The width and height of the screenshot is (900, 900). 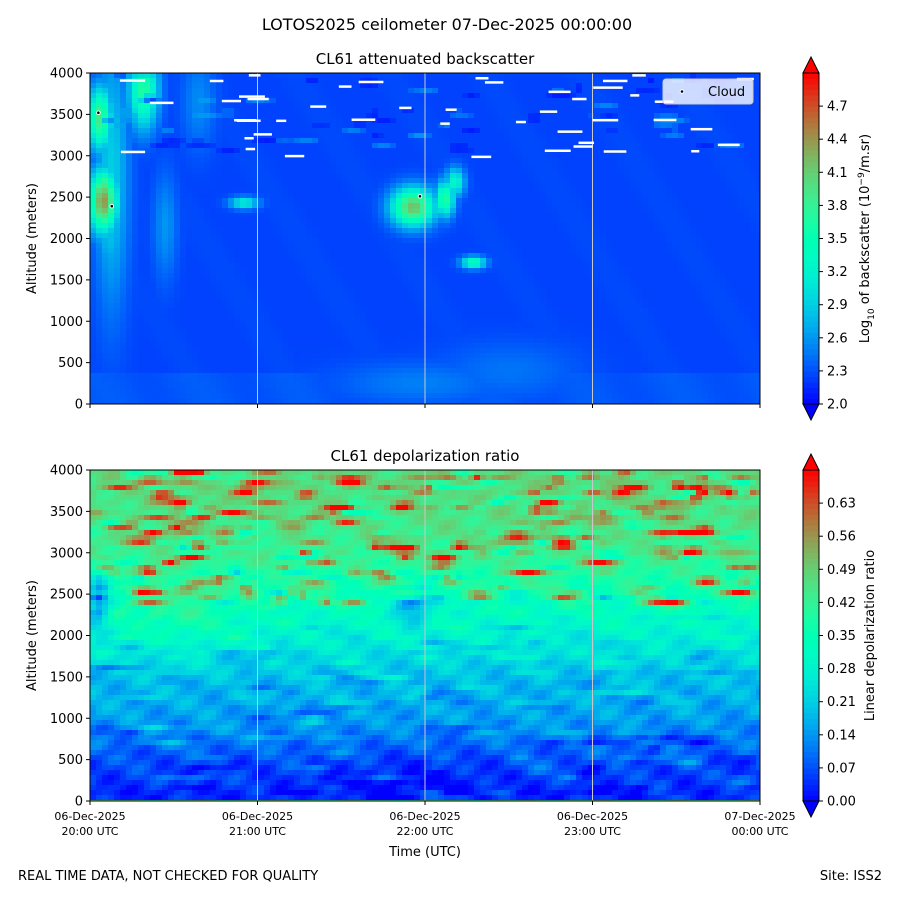 What do you see at coordinates (32, 635) in the screenshot?
I see `depolarization-ylabel: Altitude (meters)` at bounding box center [32, 635].